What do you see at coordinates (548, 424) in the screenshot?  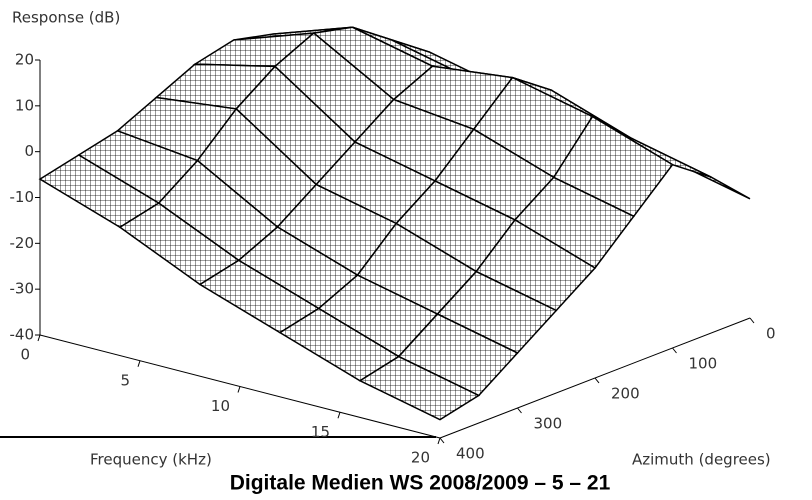 I see `y-tick-label: 300` at bounding box center [548, 424].